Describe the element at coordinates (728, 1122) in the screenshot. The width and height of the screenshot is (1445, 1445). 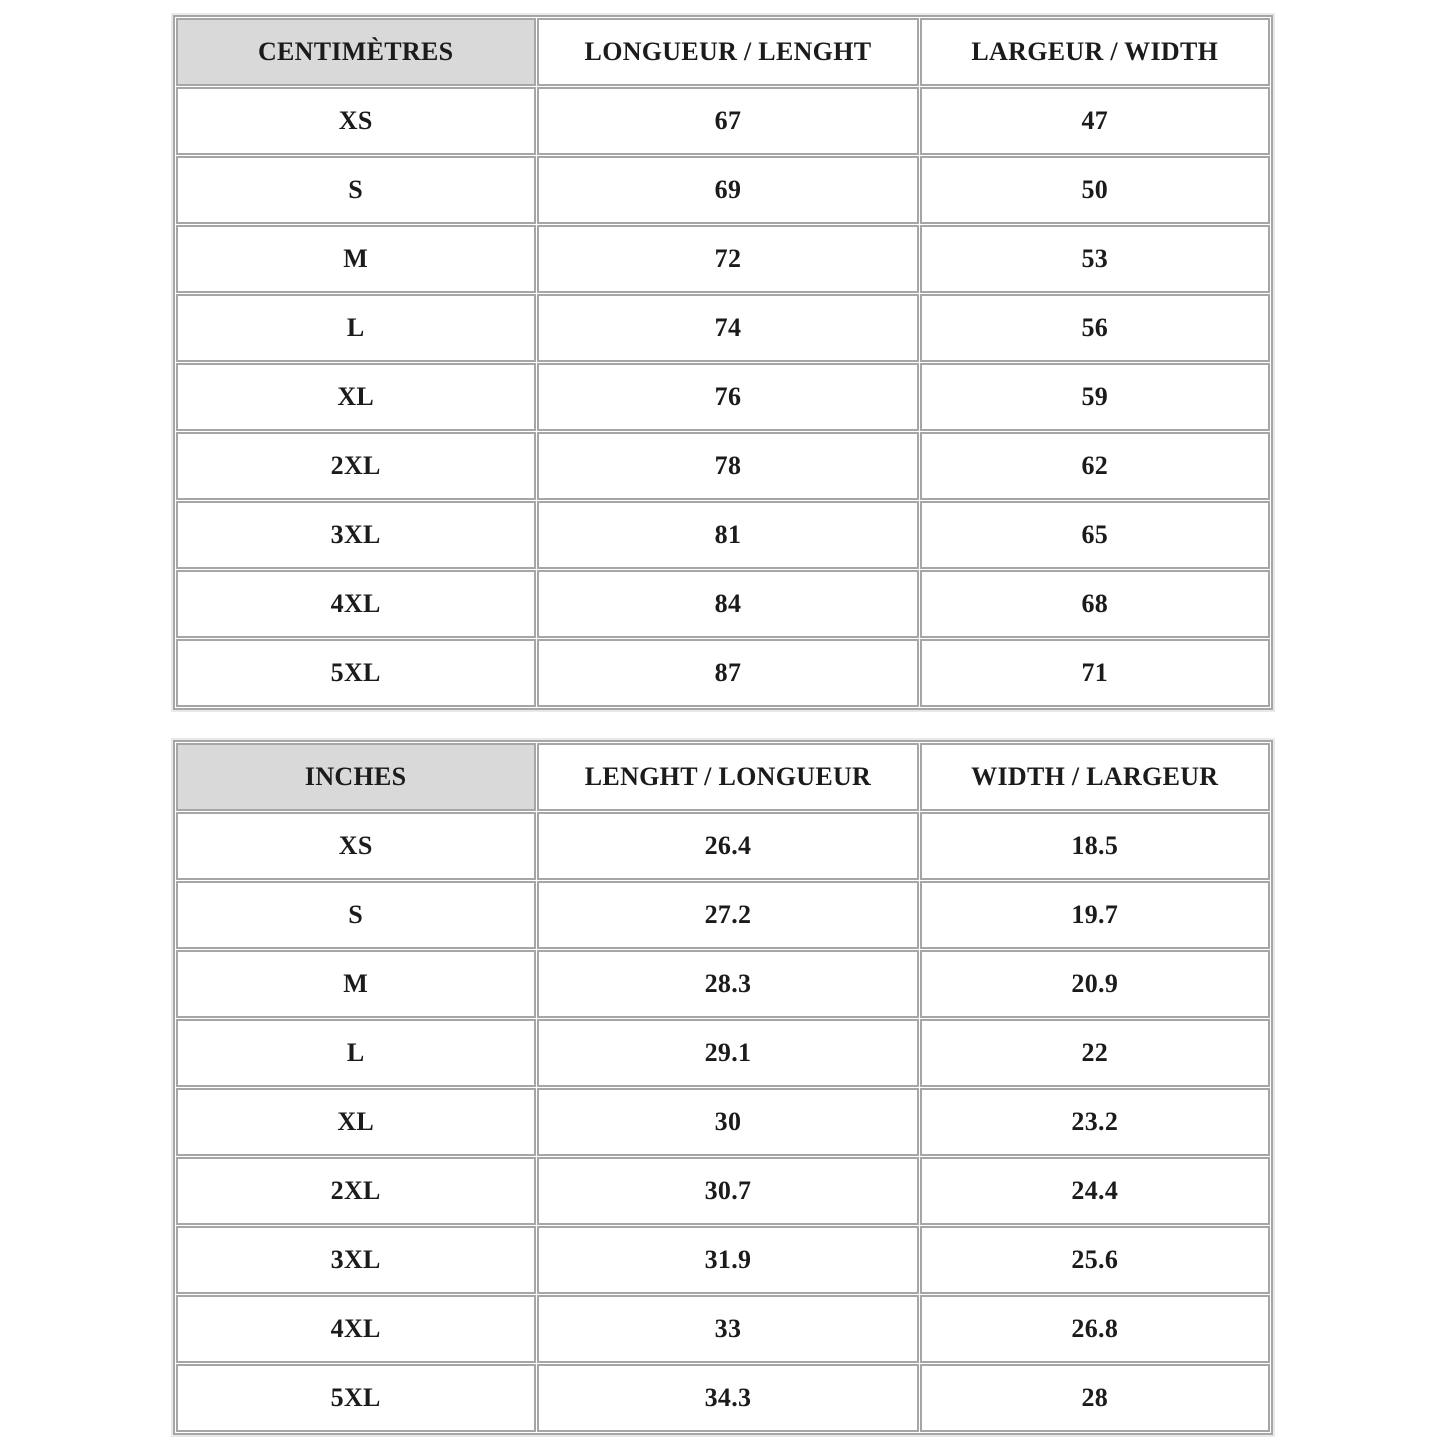
I see `length-value-cell: 30` at that location.